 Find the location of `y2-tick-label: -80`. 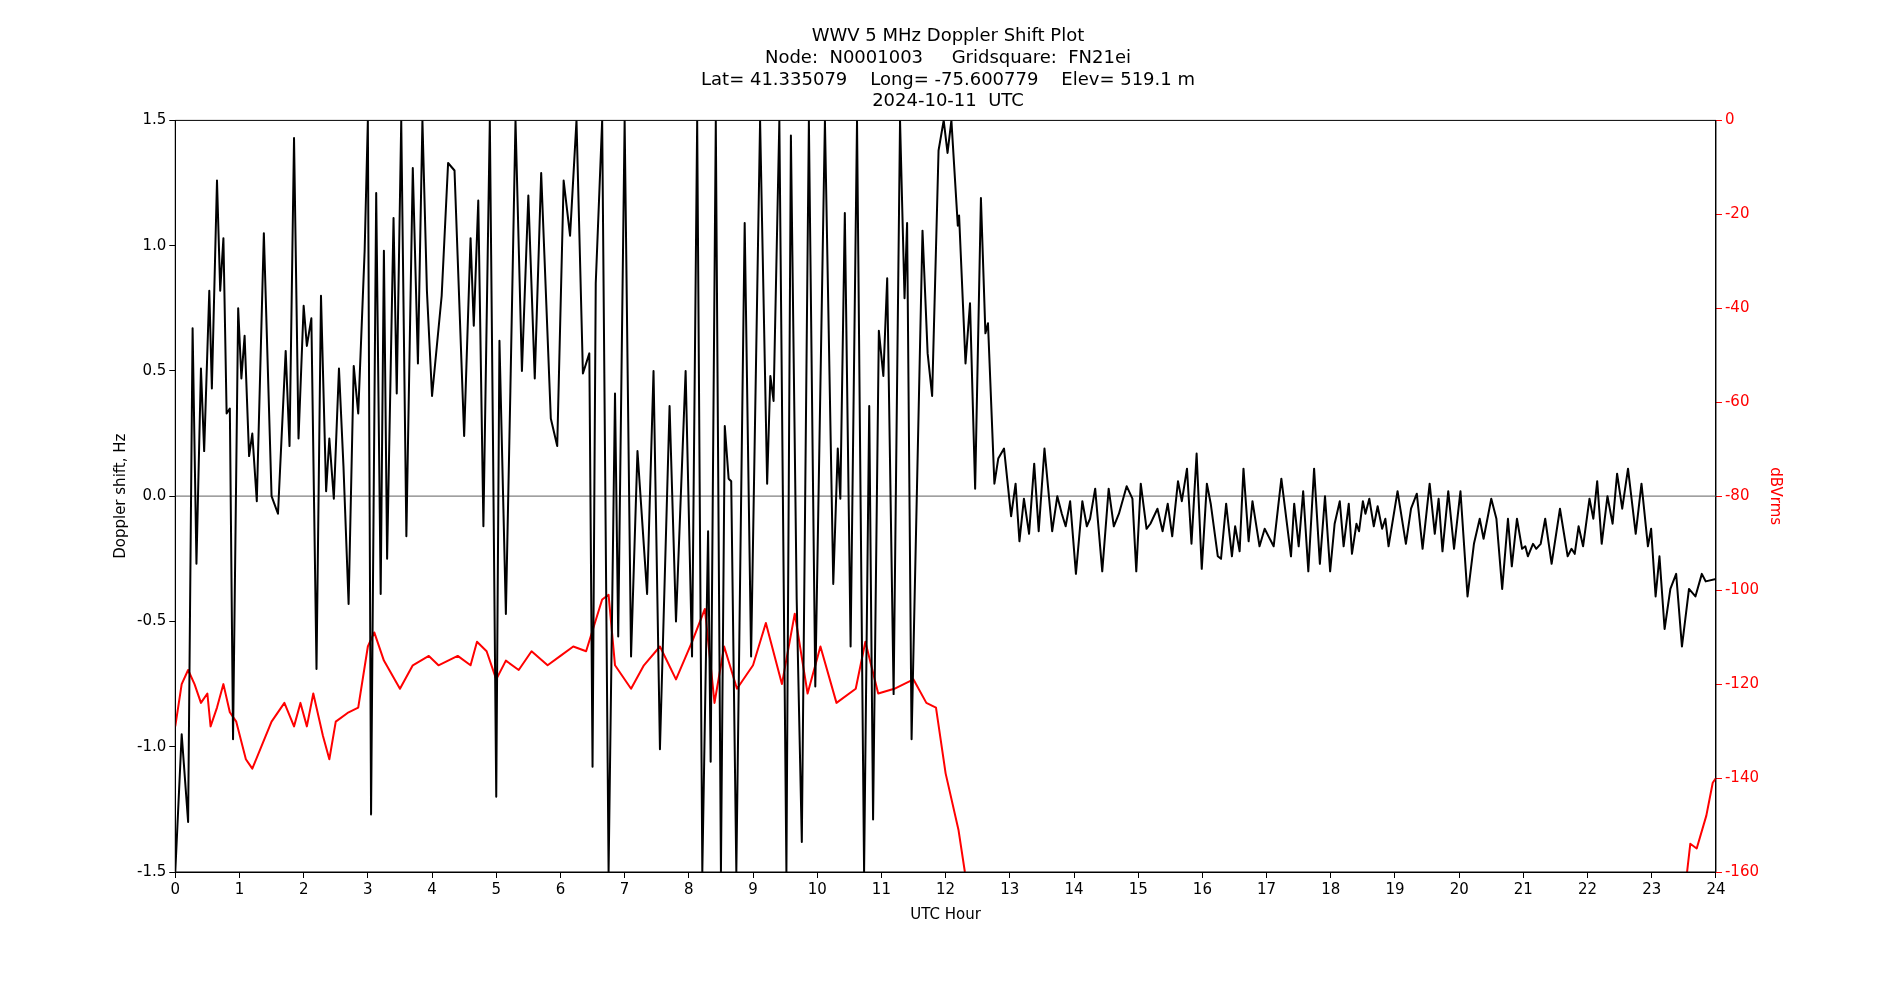

y2-tick-label: -80 is located at coordinates (1737, 495).